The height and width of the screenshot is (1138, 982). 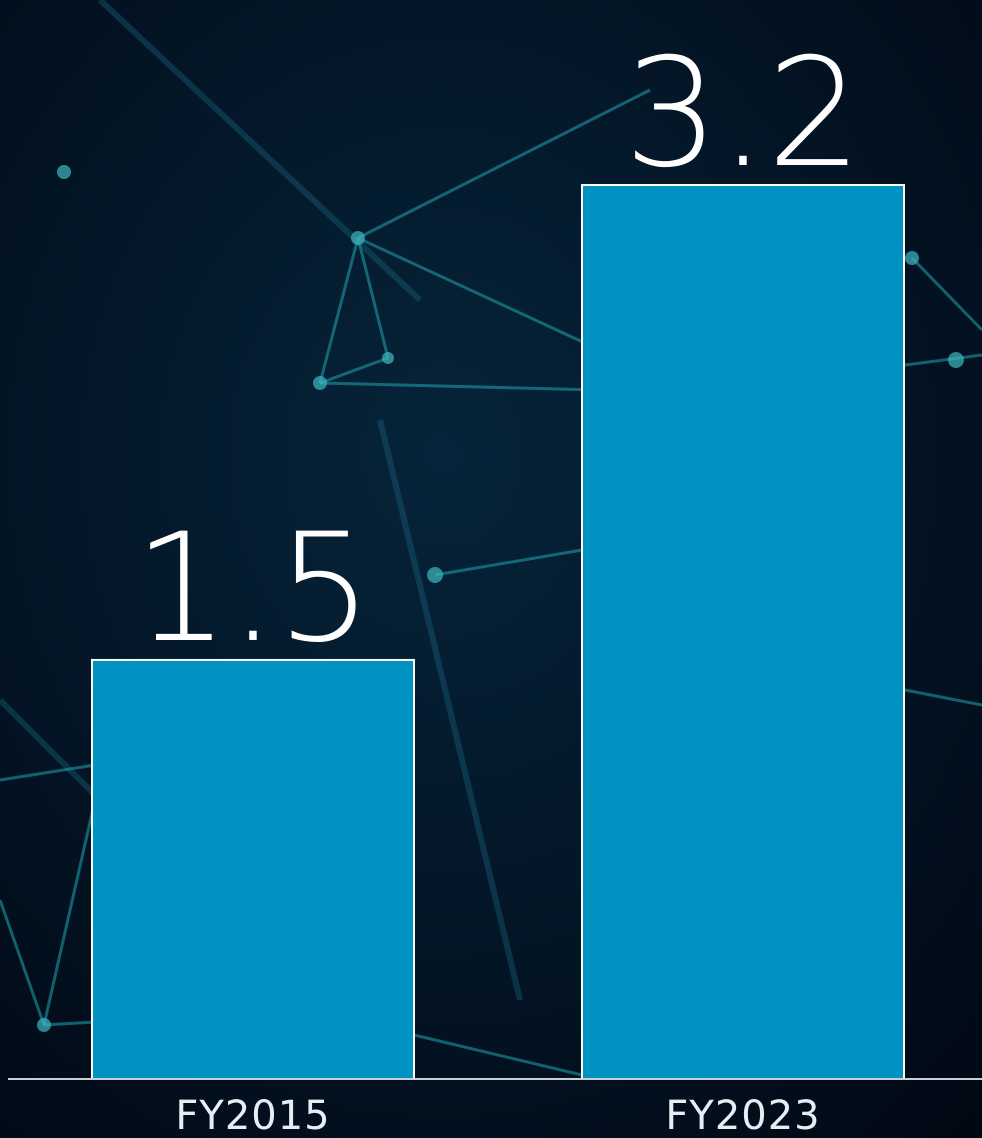 What do you see at coordinates (252, 1115) in the screenshot?
I see `x-tick-label: FY2015` at bounding box center [252, 1115].